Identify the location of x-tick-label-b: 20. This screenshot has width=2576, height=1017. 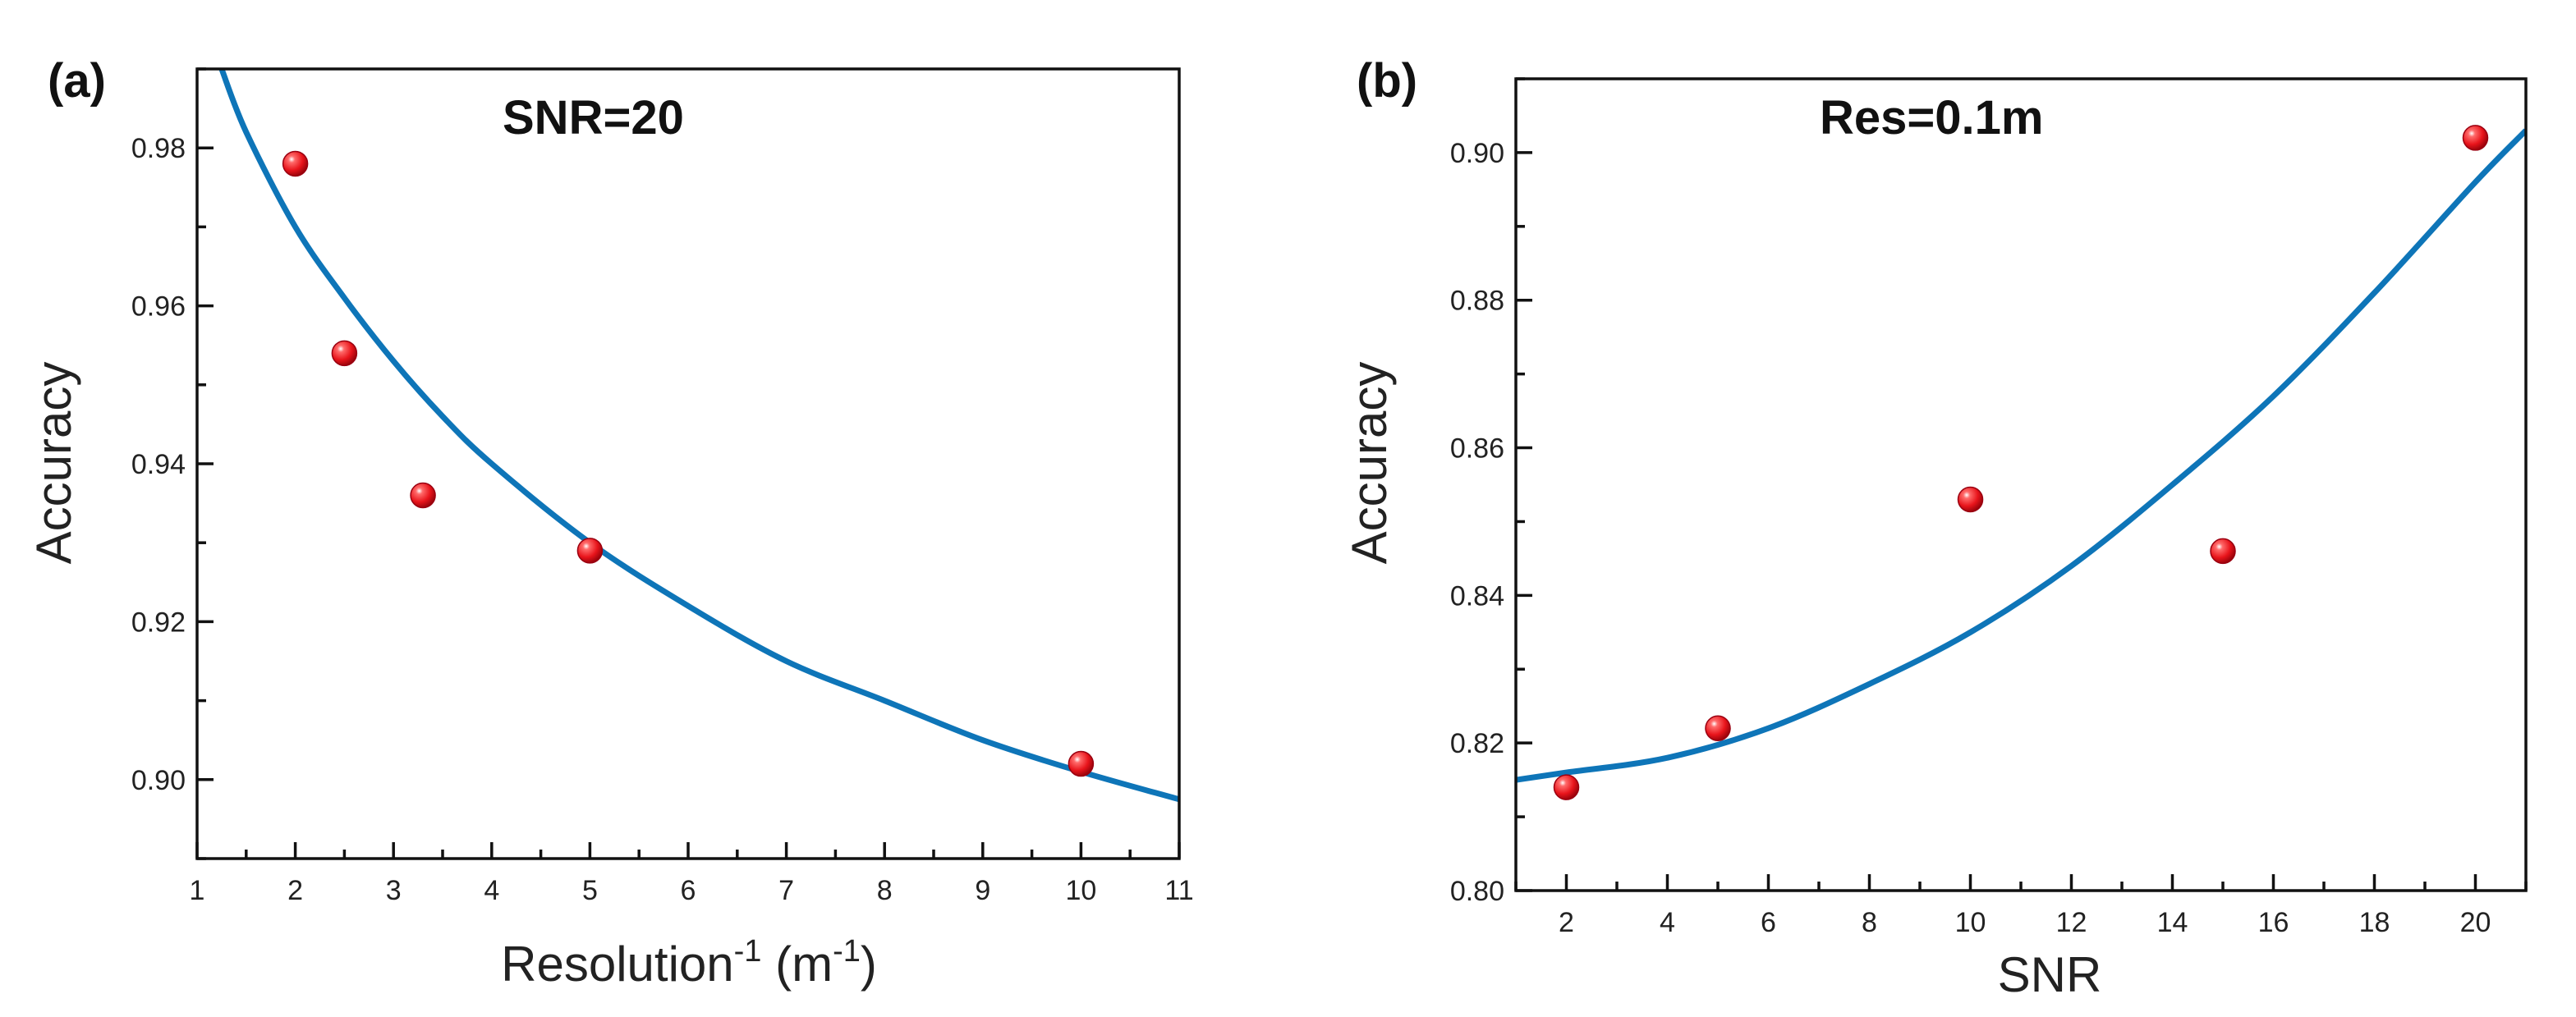
(2475, 923).